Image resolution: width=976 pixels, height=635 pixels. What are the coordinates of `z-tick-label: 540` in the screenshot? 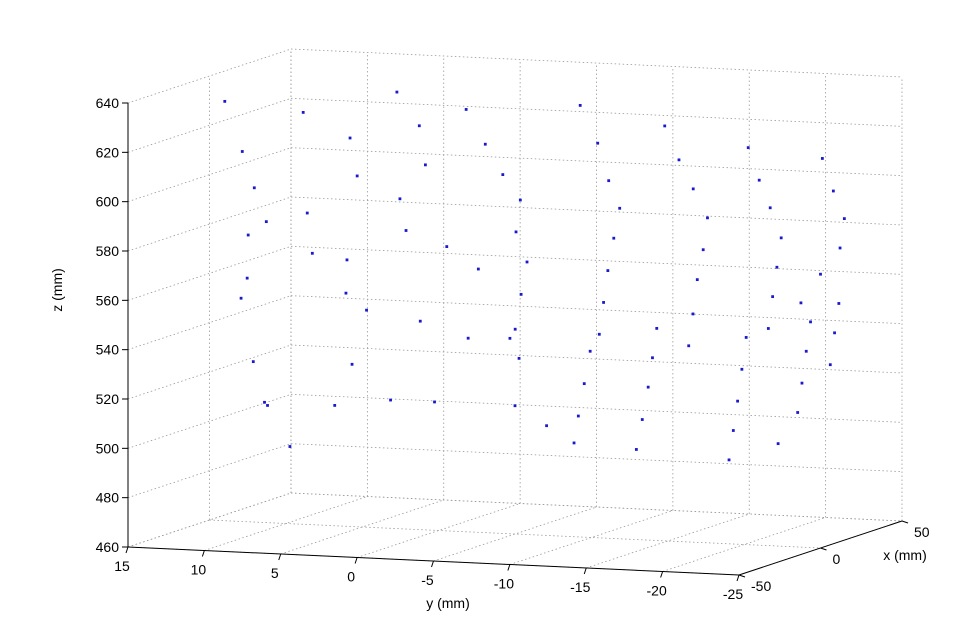 It's located at (108, 350).